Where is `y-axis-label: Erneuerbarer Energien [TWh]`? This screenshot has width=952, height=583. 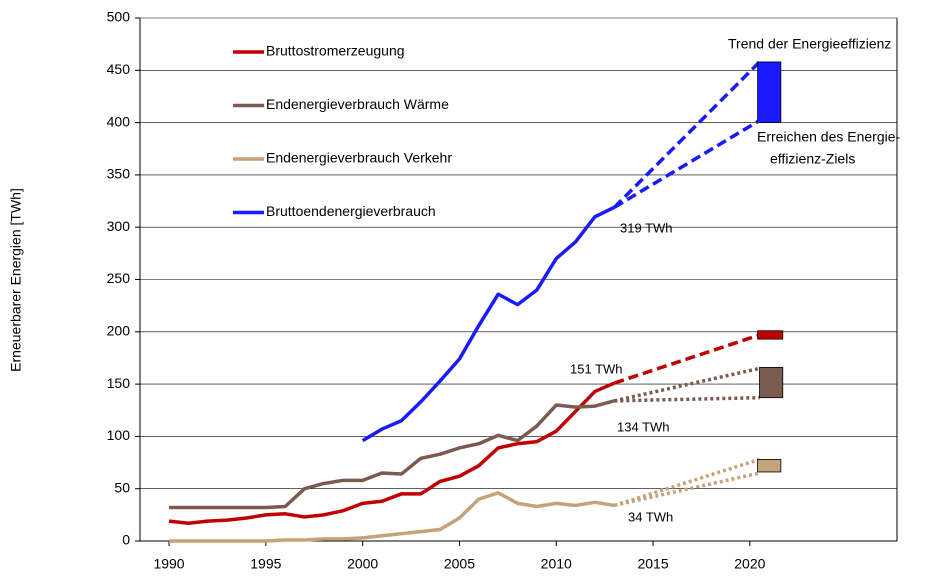
y-axis-label: Erneuerbarer Energien [TWh] is located at coordinates (16, 280).